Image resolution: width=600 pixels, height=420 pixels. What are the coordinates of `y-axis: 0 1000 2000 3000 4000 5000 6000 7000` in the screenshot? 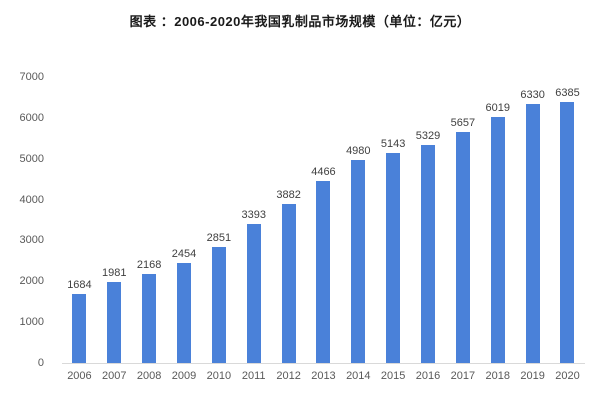 It's located at (26, 220).